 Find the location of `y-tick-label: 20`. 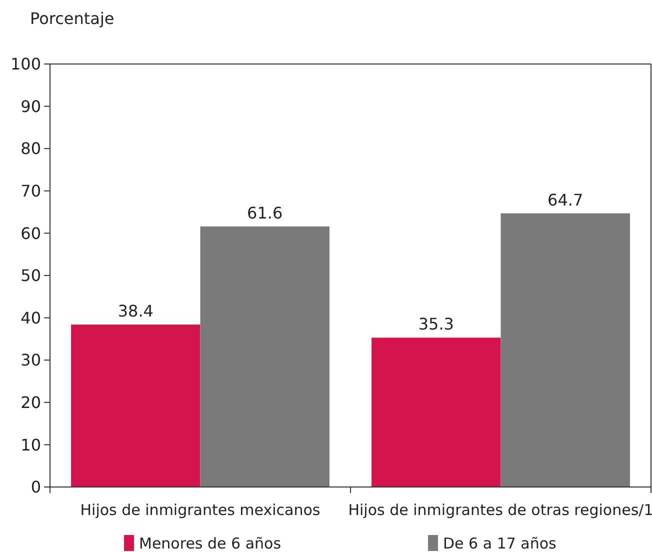

y-tick-label: 20 is located at coordinates (30, 402).